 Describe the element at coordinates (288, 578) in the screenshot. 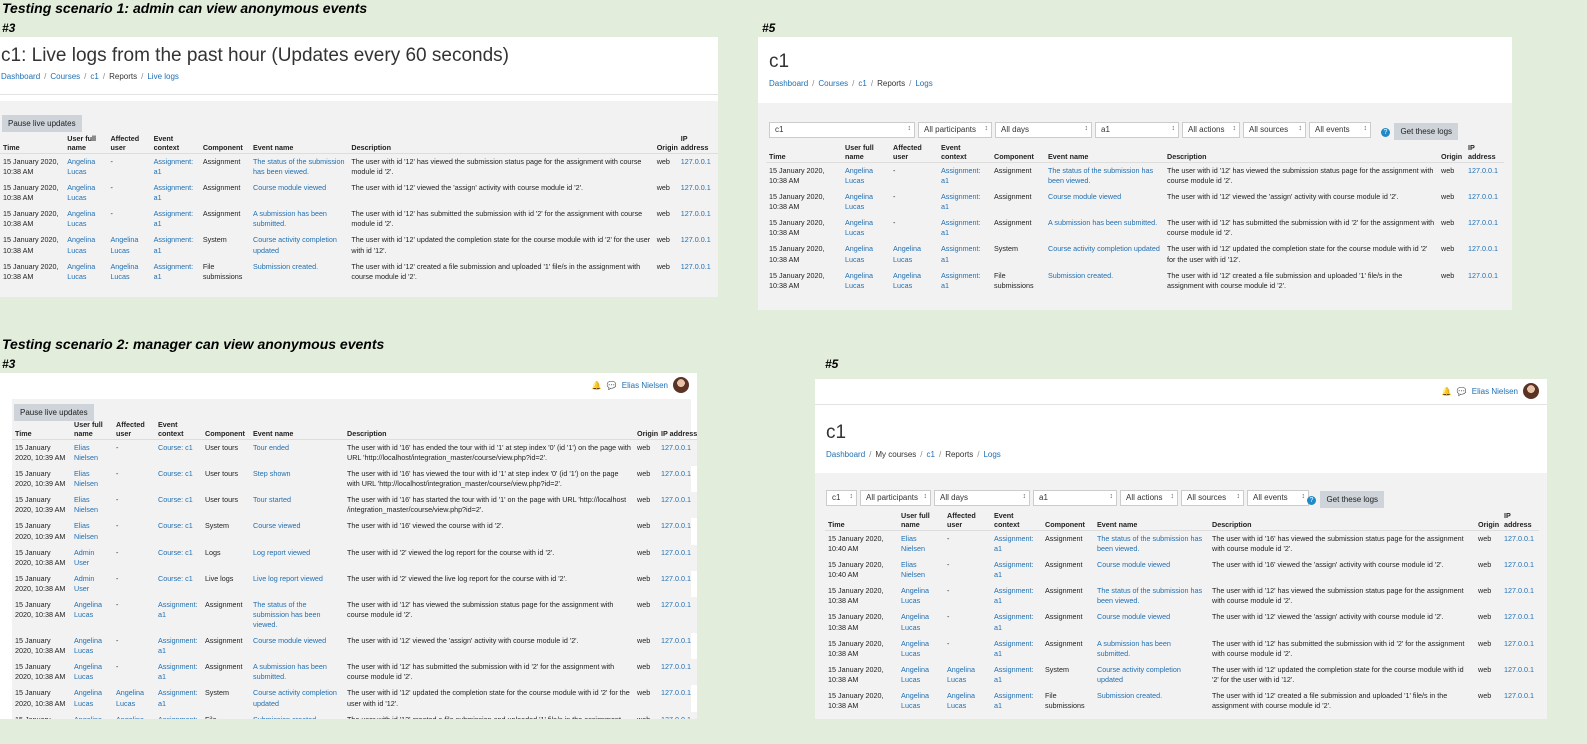

I see `table-cell: Live log report viewed` at that location.